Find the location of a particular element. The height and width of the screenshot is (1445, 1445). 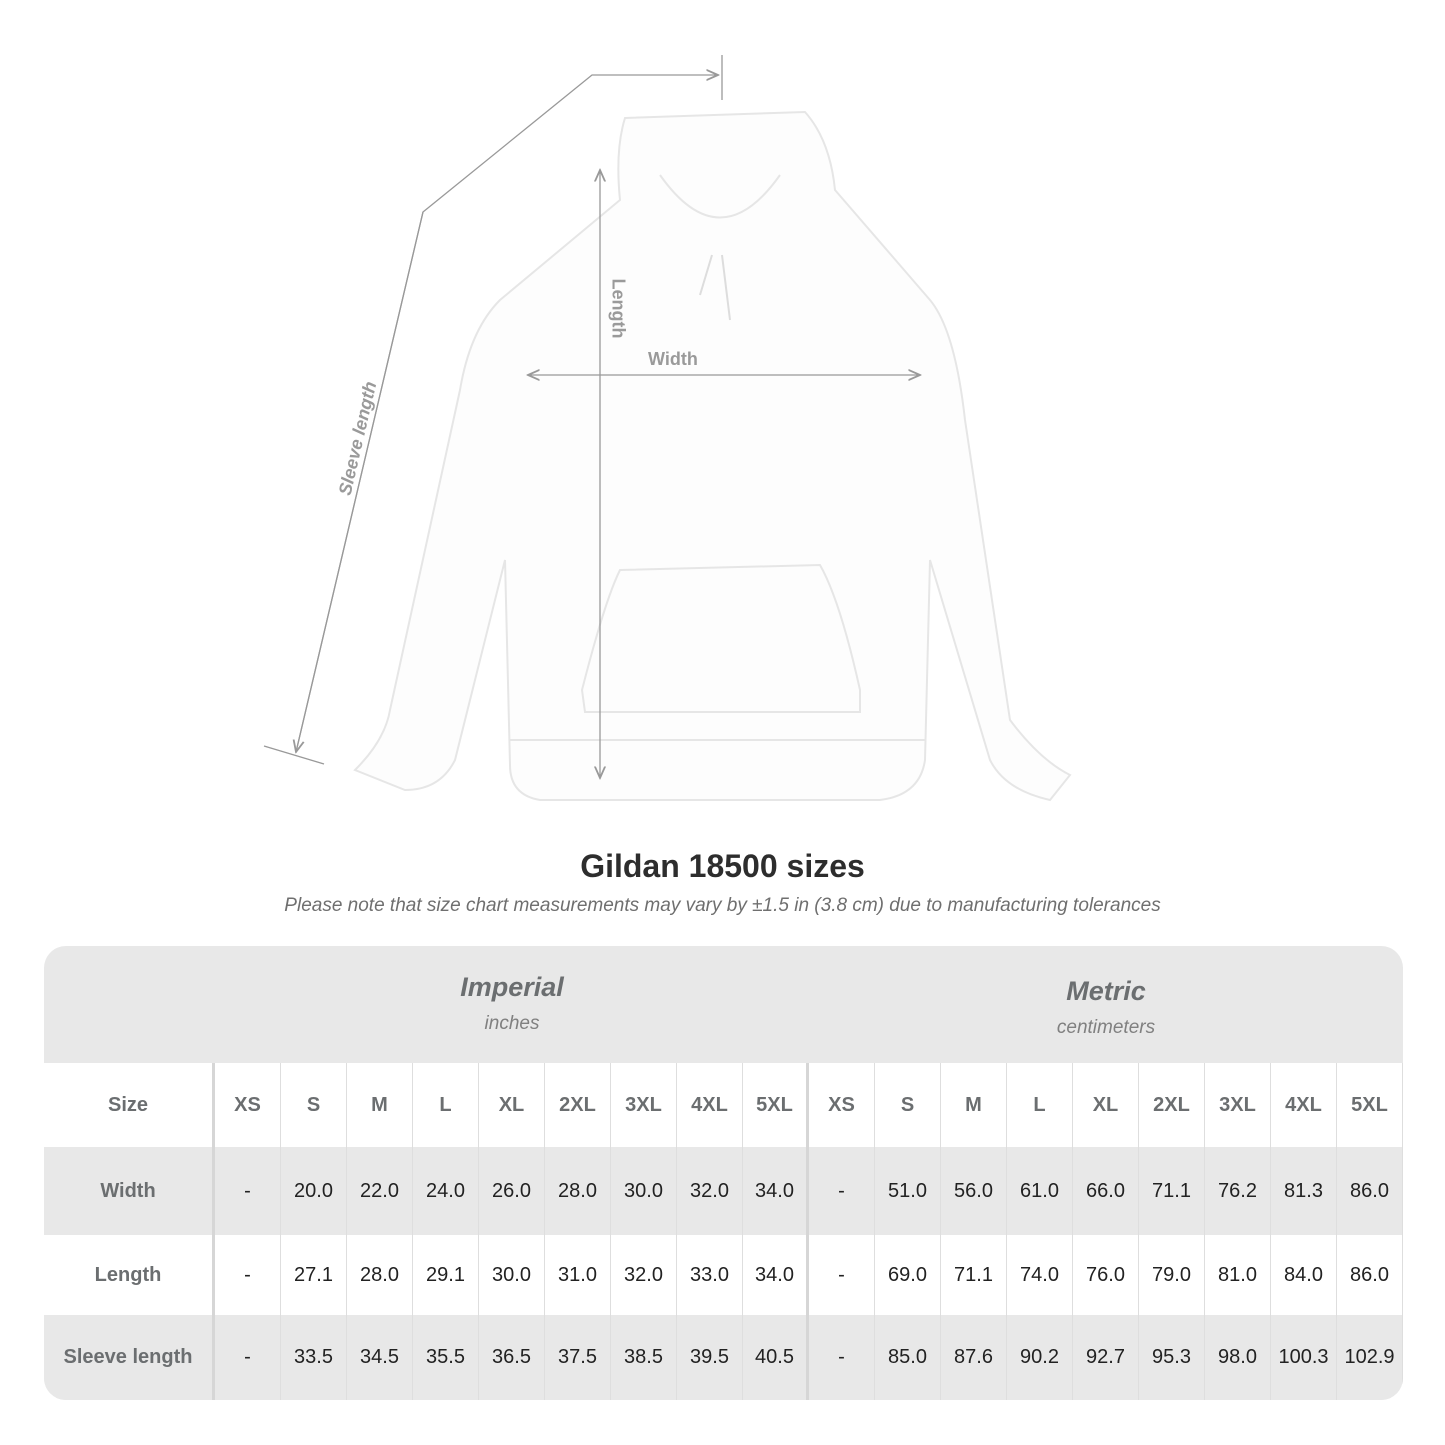

value-cell-imperial: 33.0 is located at coordinates (710, 1275).